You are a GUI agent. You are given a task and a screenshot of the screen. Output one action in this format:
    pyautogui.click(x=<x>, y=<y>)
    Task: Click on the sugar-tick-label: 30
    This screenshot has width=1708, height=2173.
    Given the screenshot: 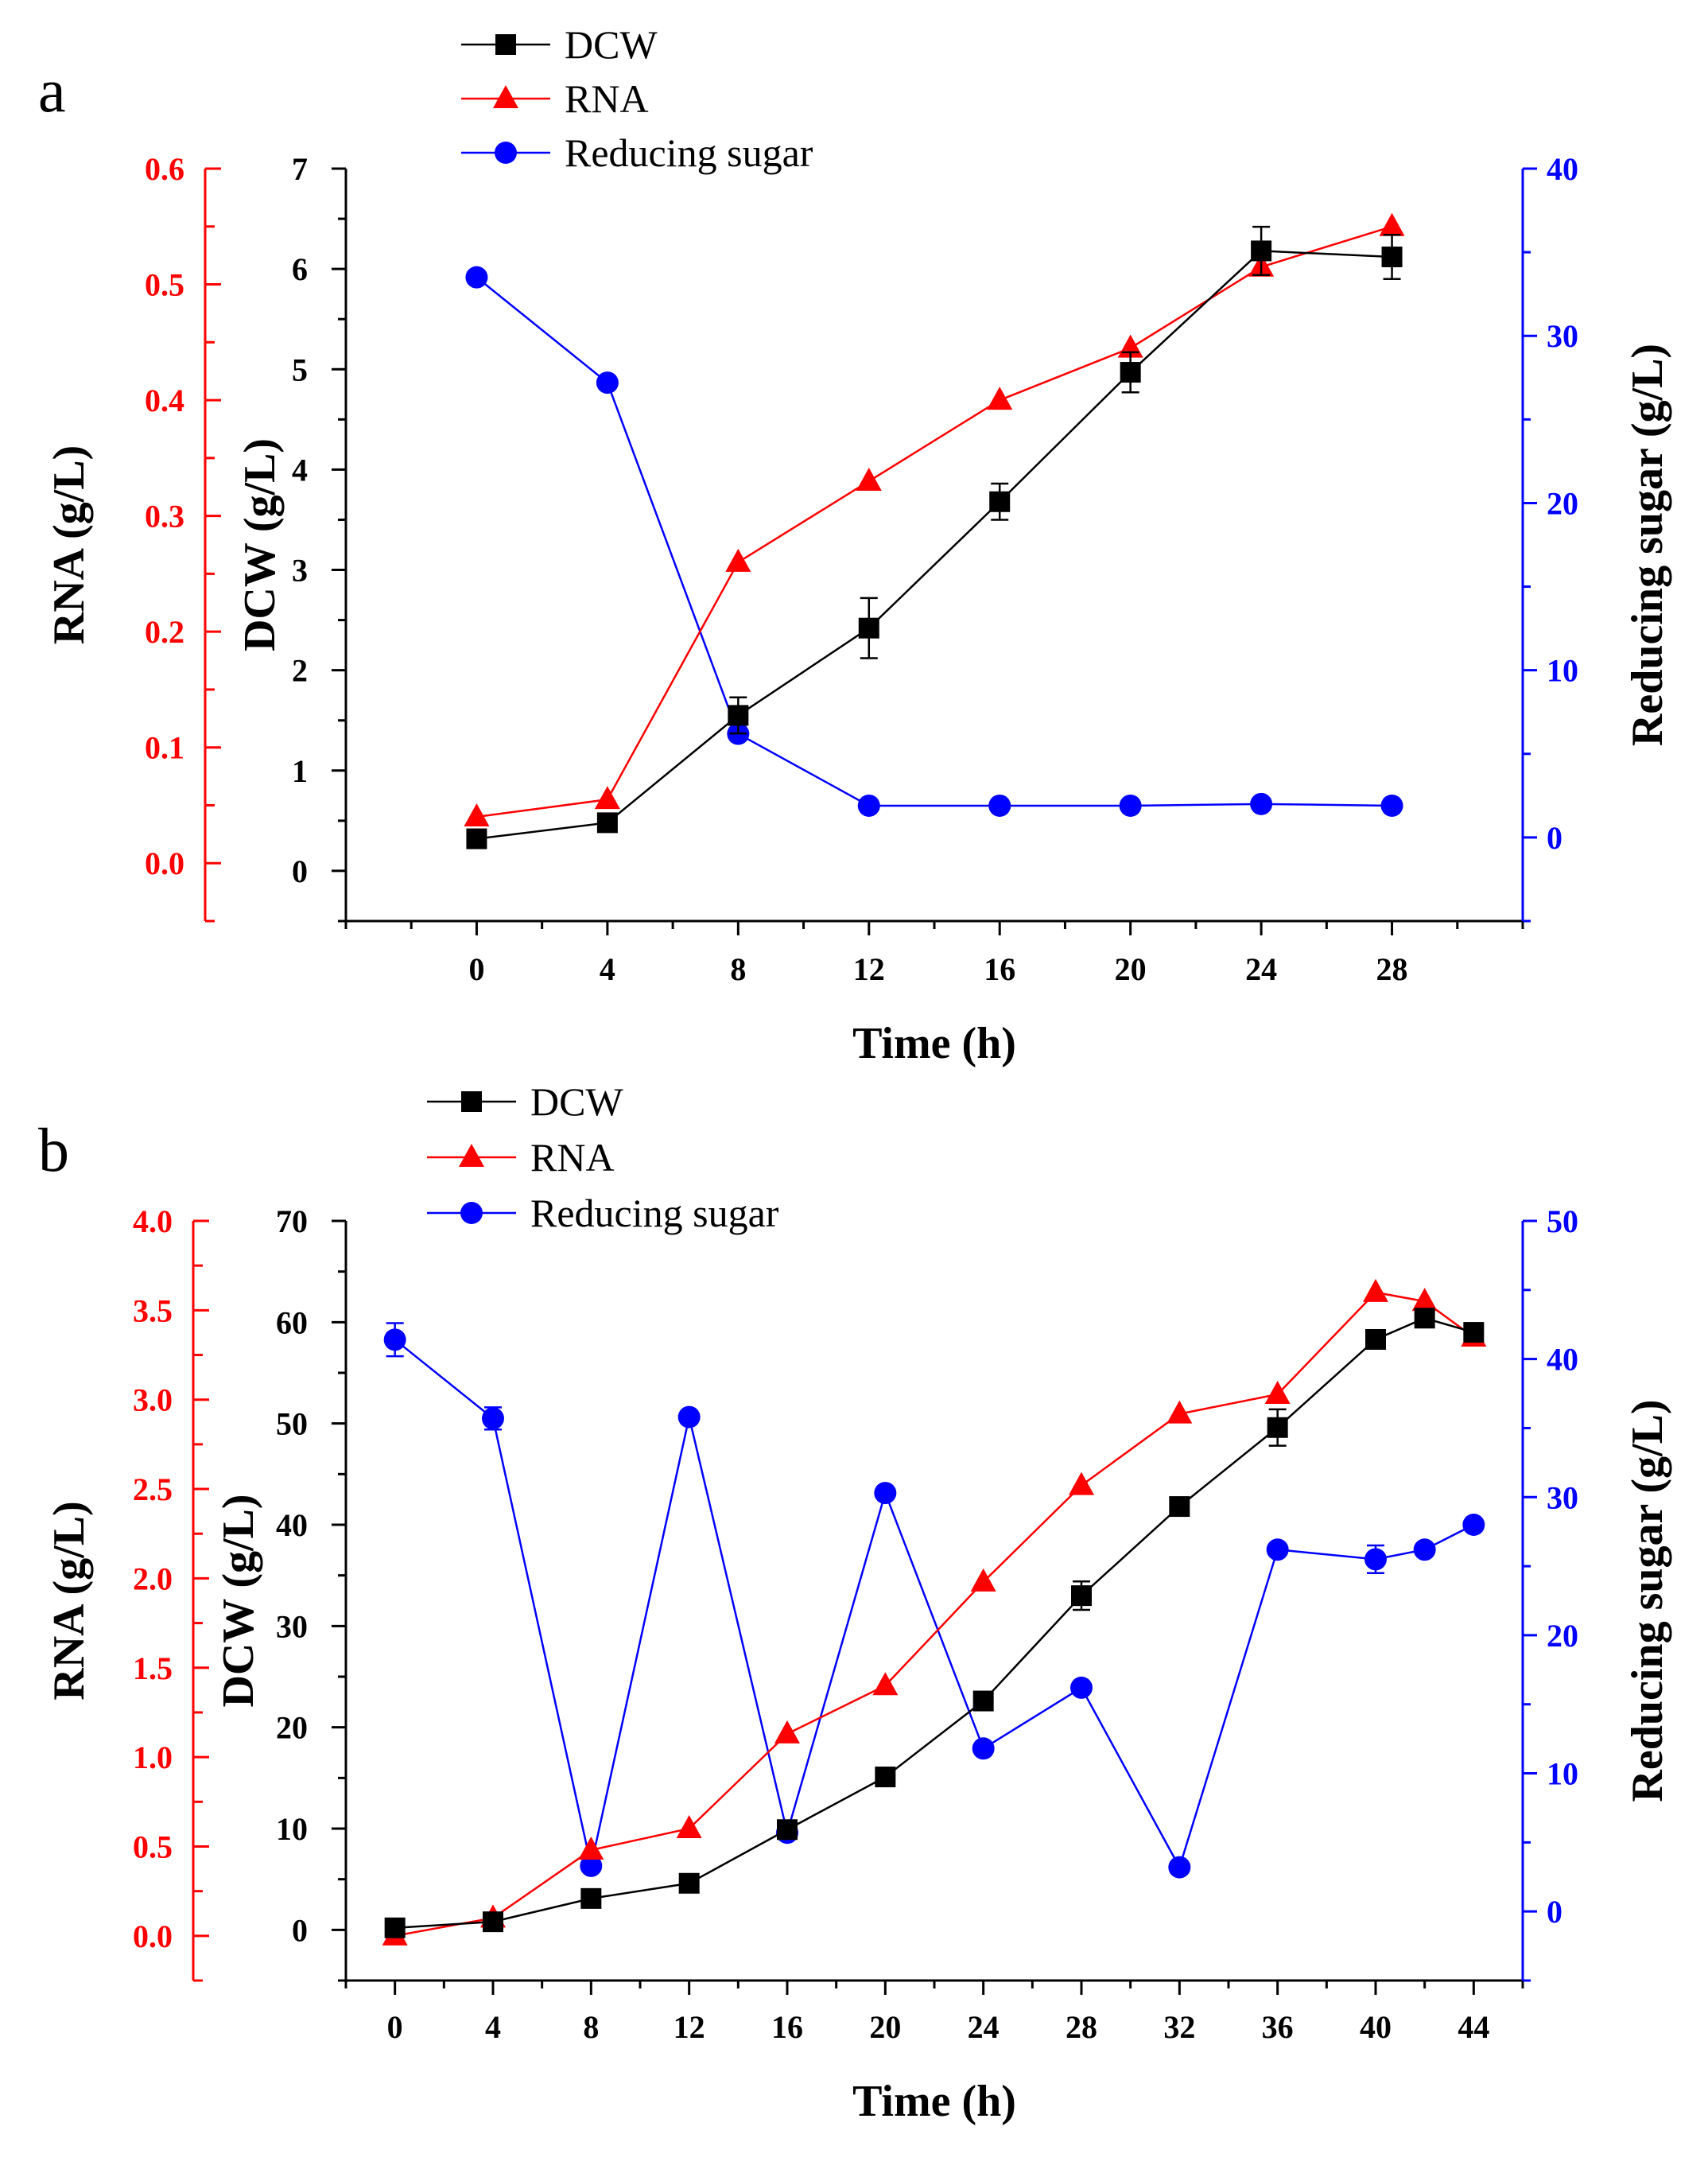 What is the action you would take?
    pyautogui.click(x=1562, y=1497)
    